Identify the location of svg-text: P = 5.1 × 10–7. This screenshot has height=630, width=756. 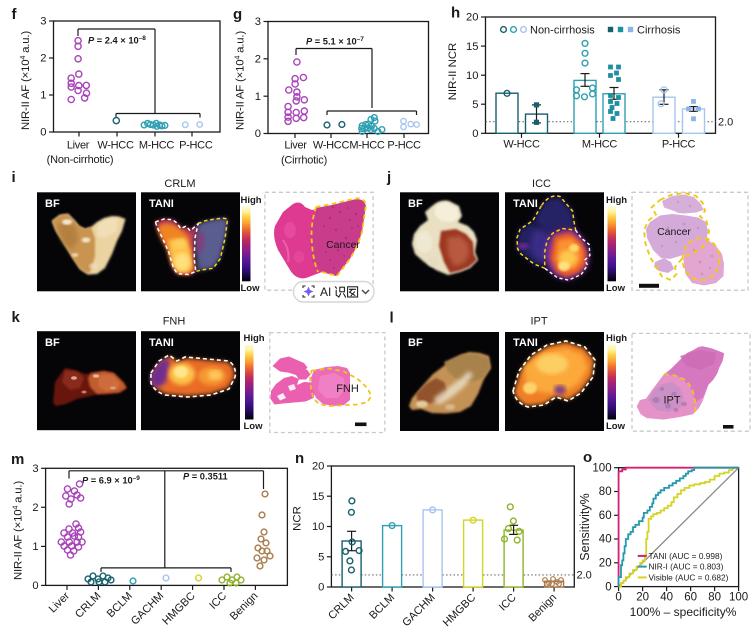
(335, 41).